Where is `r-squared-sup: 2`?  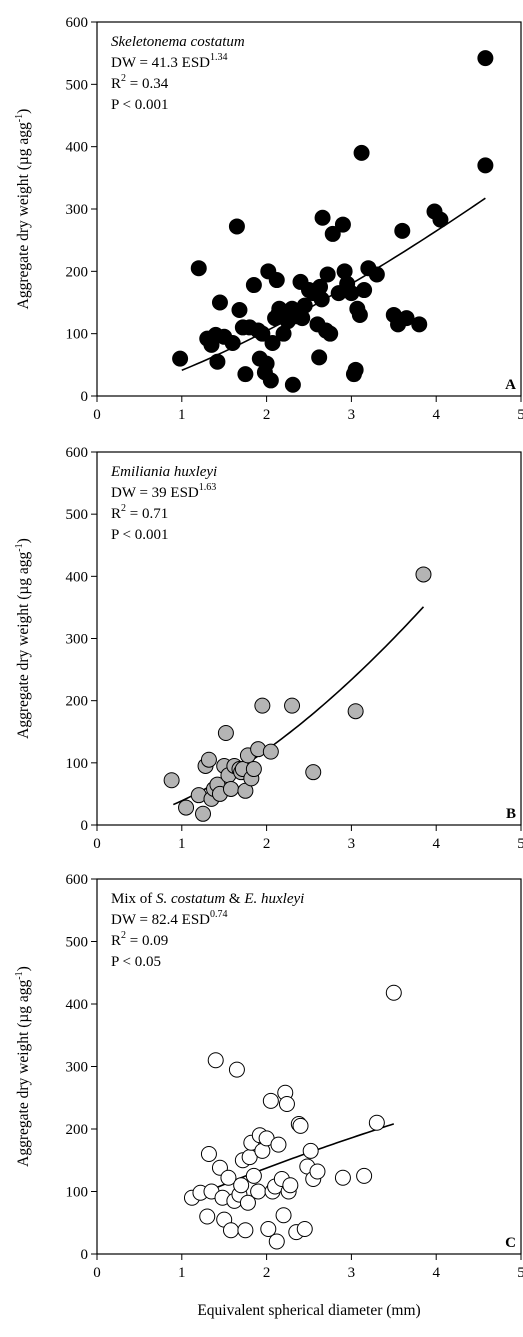 r-squared-sup: 2 is located at coordinates (123, 78).